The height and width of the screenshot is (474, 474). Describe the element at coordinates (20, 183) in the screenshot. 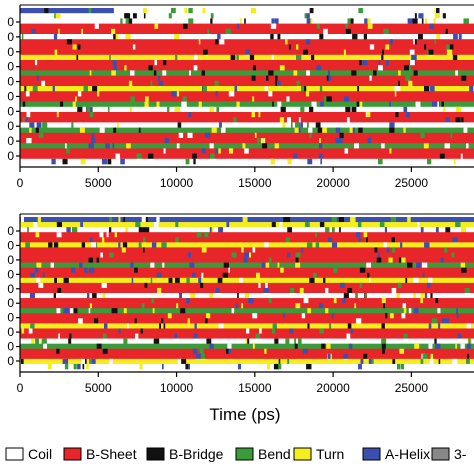

I see `x-tick-label: 0` at that location.